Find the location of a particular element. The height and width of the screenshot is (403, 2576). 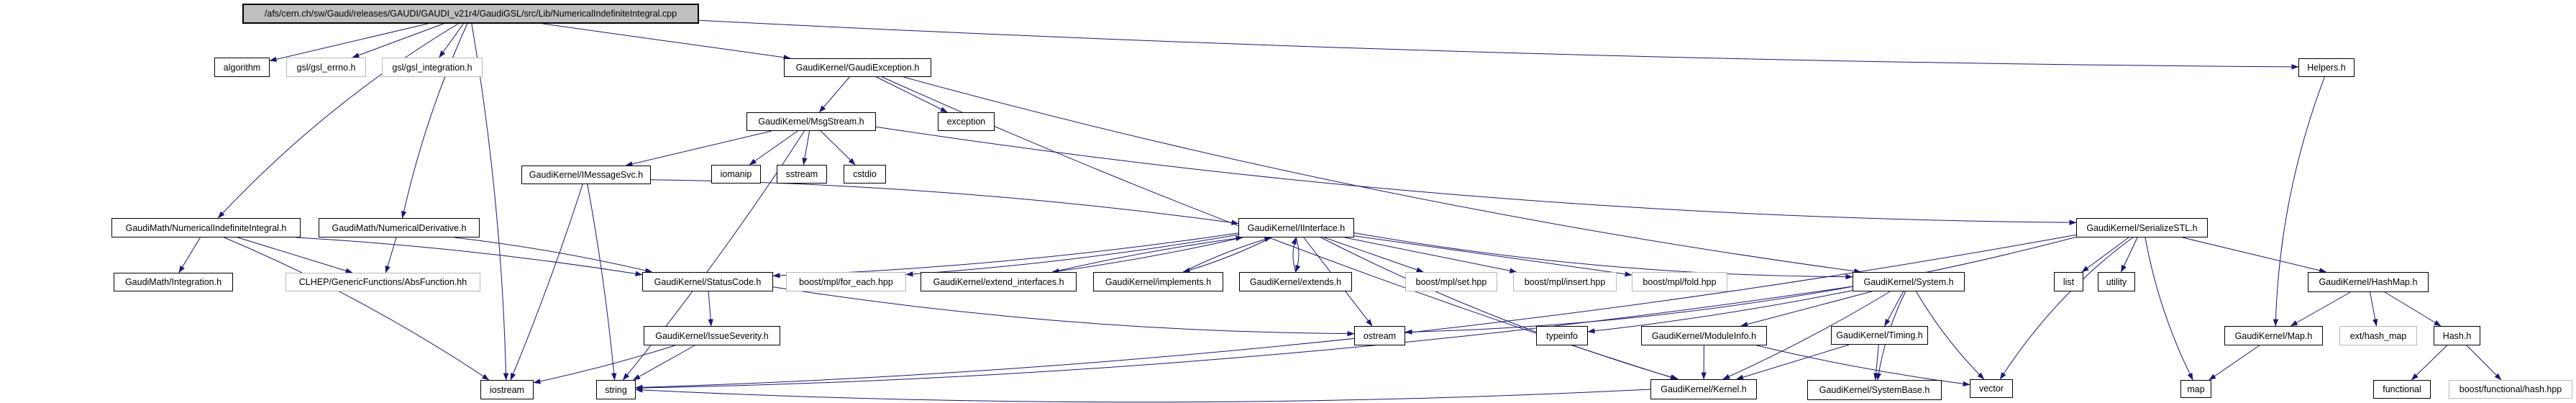

edge-issueseverity-to-iostream is located at coordinates (604, 364).